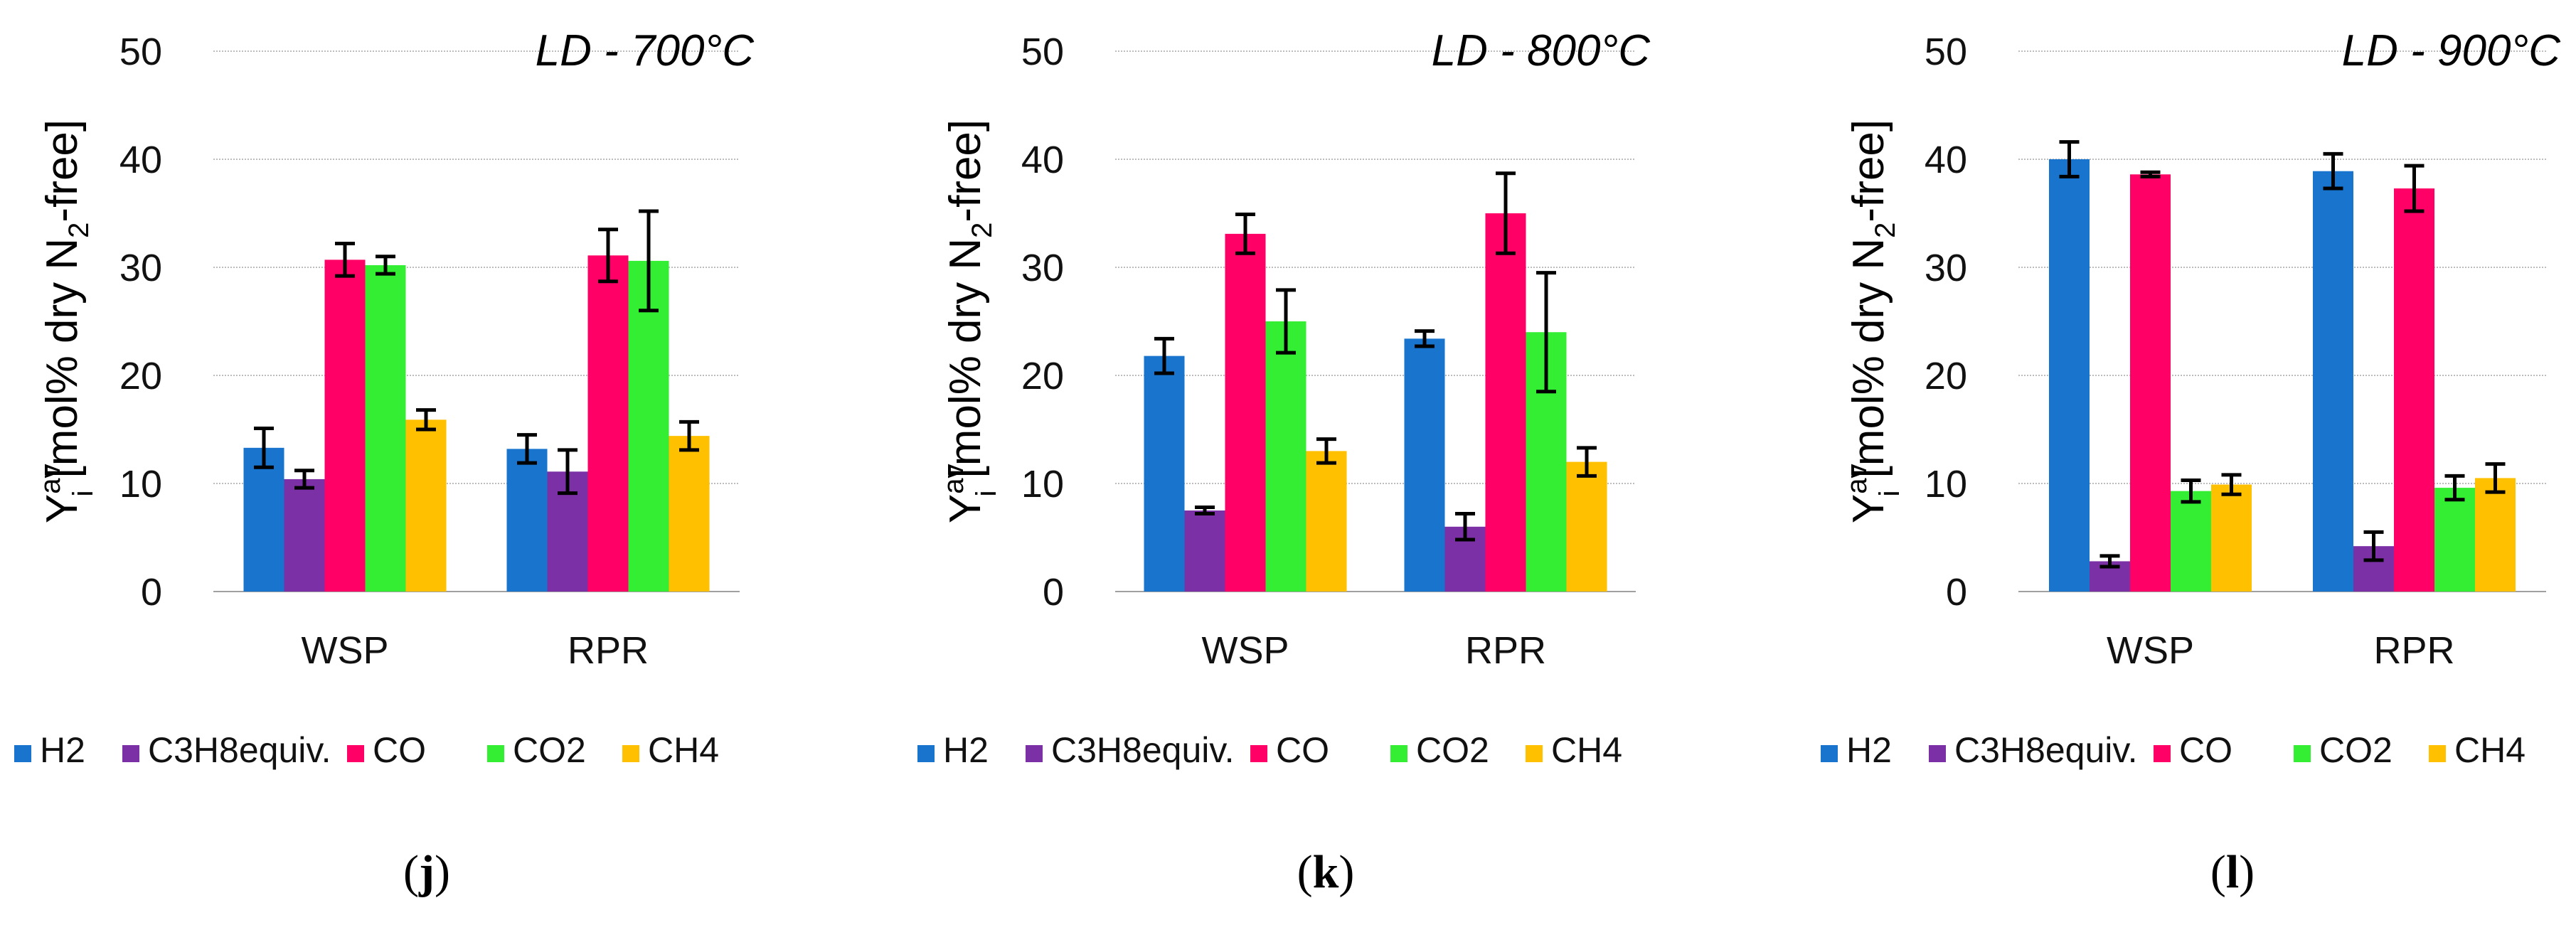  What do you see at coordinates (645, 50) in the screenshot?
I see `chart-title: LD - 700°C` at bounding box center [645, 50].